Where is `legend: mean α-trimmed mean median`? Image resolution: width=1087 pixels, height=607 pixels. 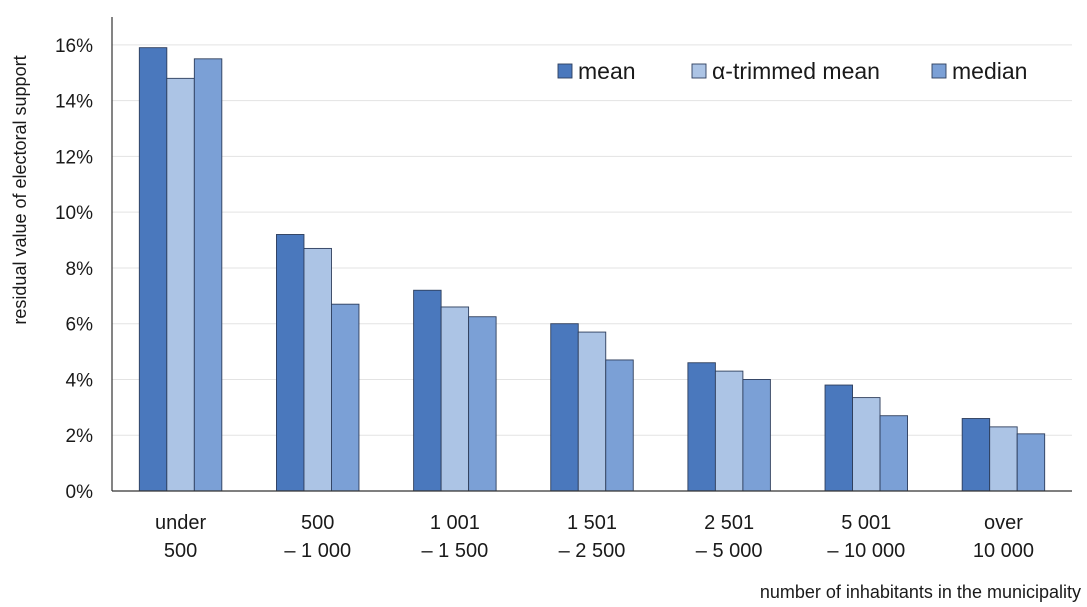
legend: mean α-trimmed mean median is located at coordinates (792, 71).